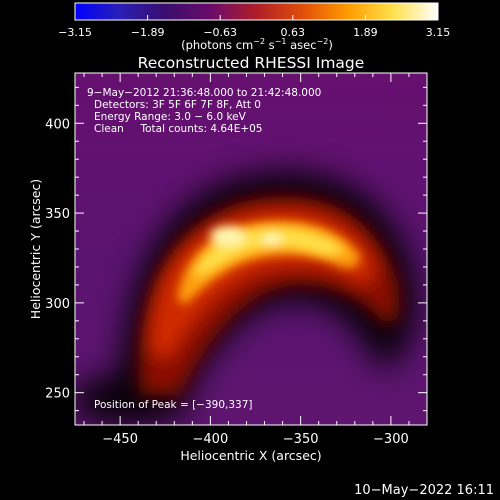  I want to click on y-tick-label: 250, so click(57, 394).